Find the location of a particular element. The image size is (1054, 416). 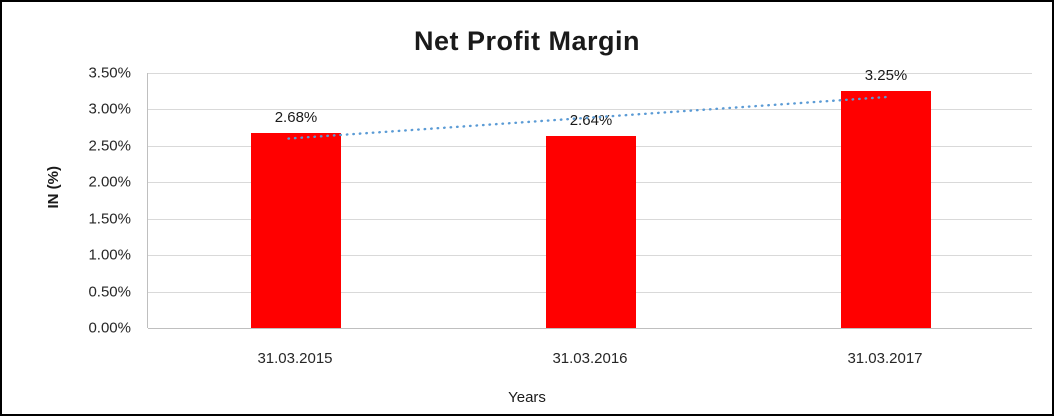

y-tick-label: 3.00% is located at coordinates (109, 109).